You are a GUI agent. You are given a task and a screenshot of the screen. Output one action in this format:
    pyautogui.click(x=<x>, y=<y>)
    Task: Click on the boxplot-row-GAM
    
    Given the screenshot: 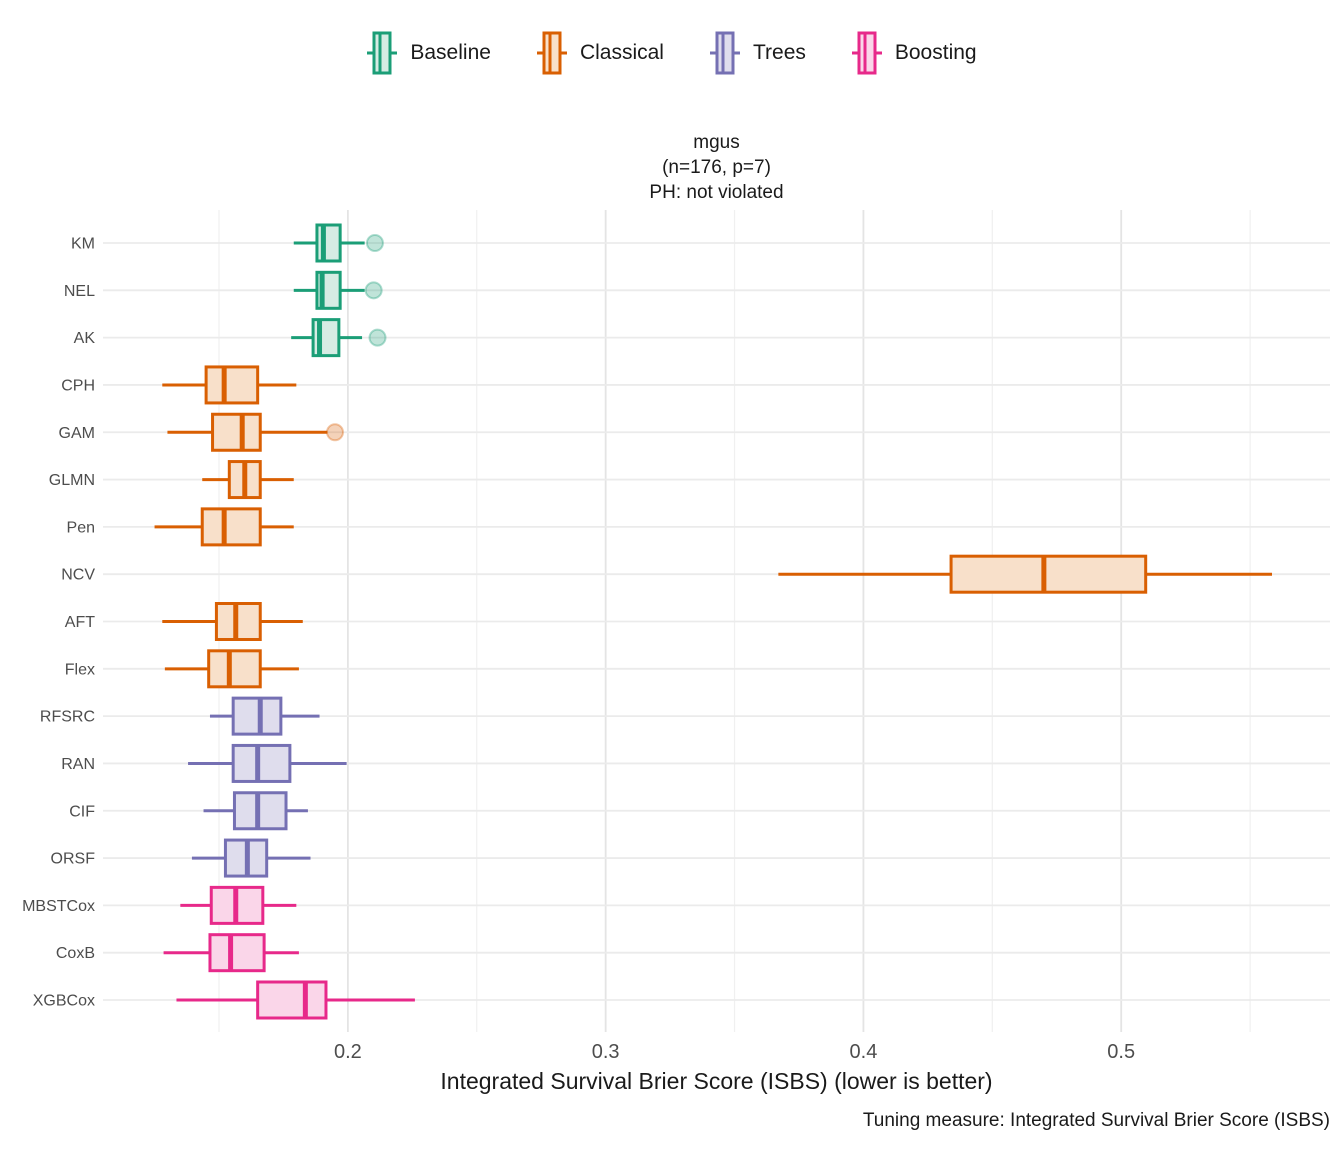 What is the action you would take?
    pyautogui.click(x=255, y=432)
    